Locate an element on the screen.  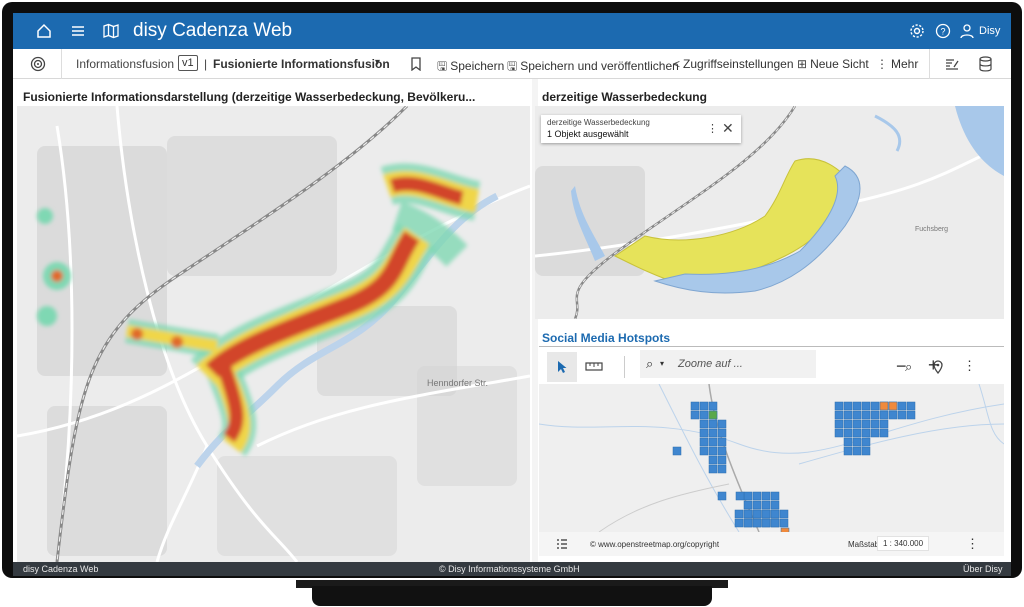
home-icon is located at coordinates (44, 31).